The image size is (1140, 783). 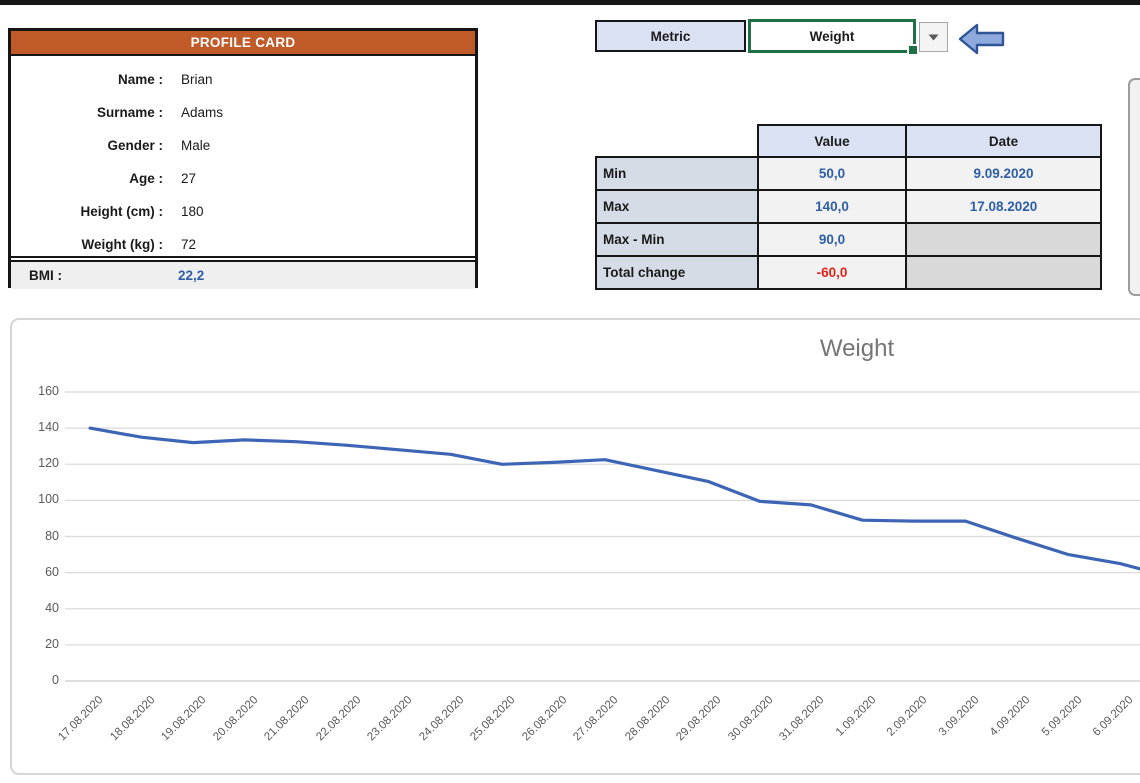 What do you see at coordinates (48, 427) in the screenshot?
I see `y-tick-label: 140` at bounding box center [48, 427].